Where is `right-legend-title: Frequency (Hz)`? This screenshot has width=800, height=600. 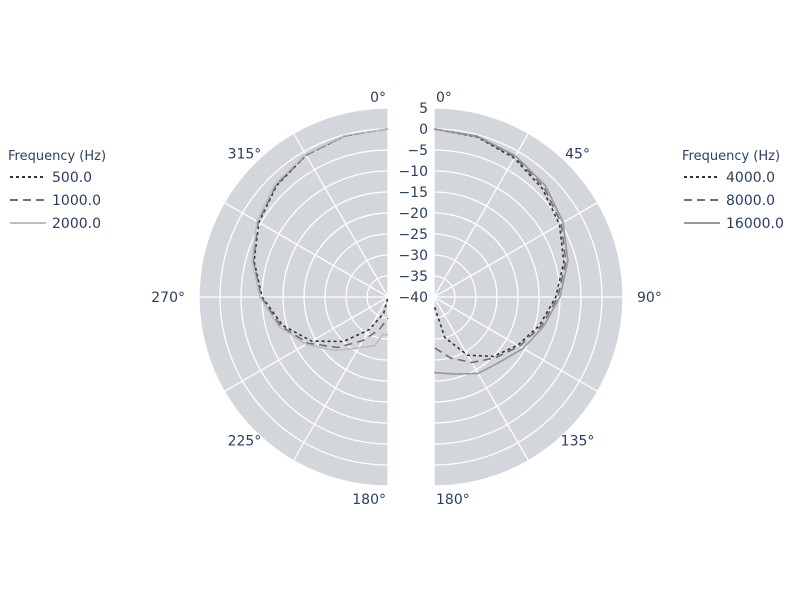
right-legend-title: Frequency (Hz) is located at coordinates (731, 156).